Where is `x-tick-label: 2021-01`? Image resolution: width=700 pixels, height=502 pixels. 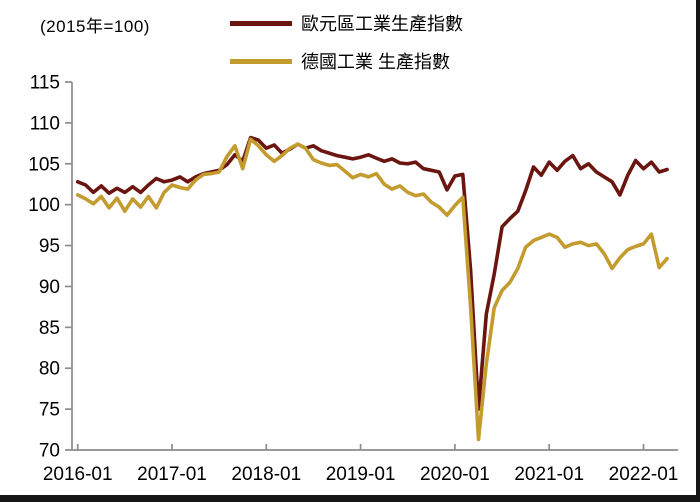
x-tick-label: 2021-01 is located at coordinates (549, 474).